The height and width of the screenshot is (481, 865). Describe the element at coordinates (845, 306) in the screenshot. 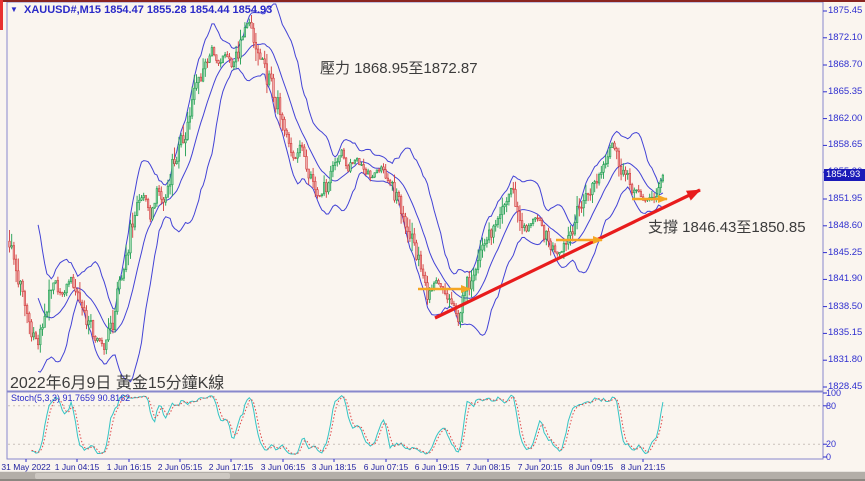

I see `price-tick-label: 1838.50` at that location.